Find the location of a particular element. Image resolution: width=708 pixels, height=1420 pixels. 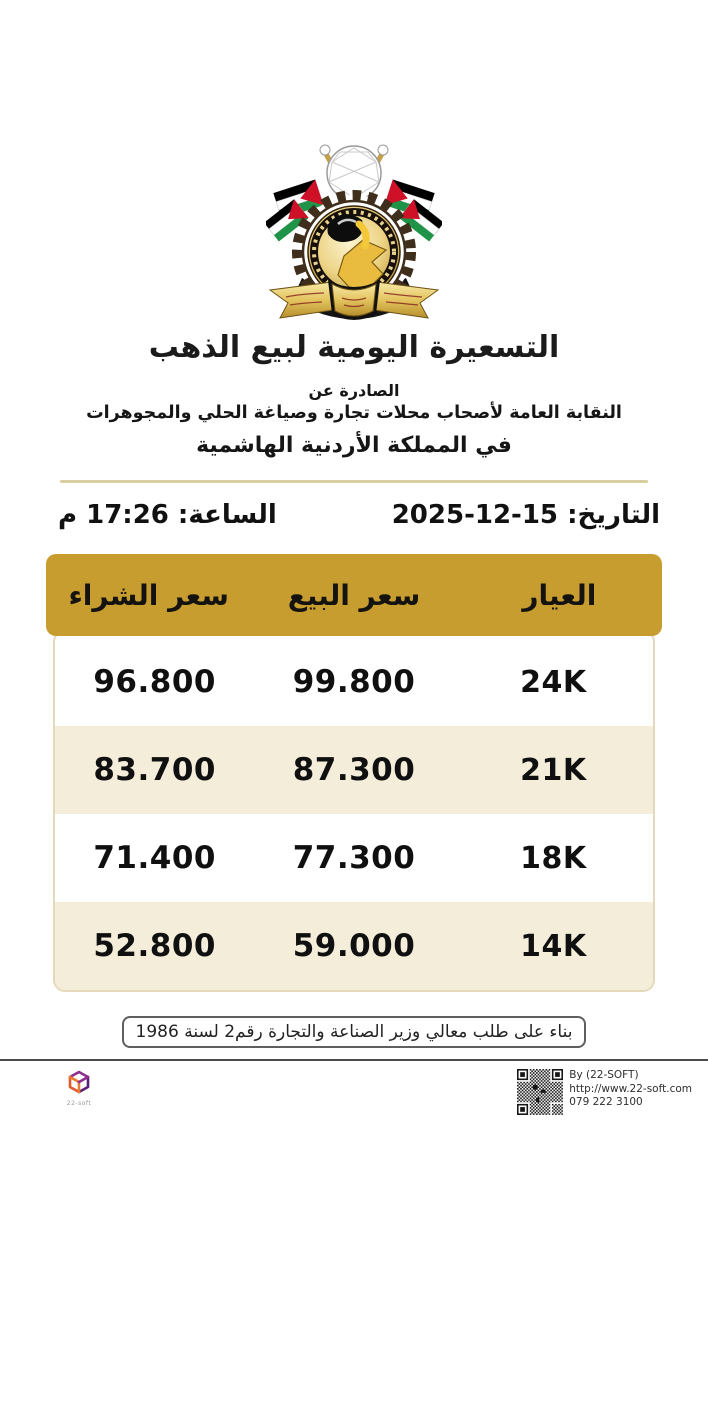

crucible-icon is located at coordinates (348, 232).